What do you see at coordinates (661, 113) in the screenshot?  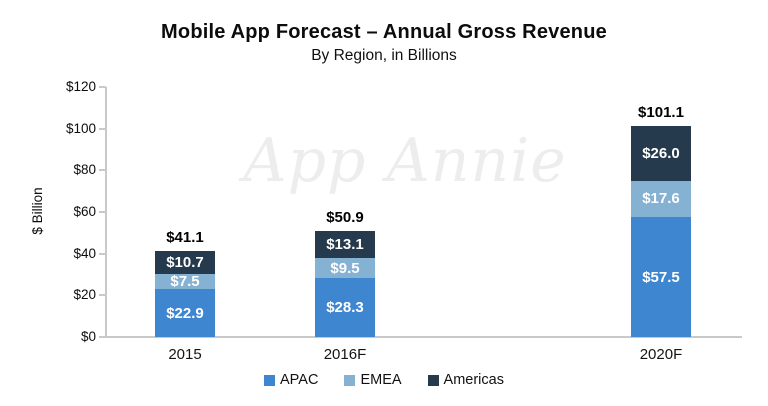 I see `bar-total-label: $101.1` at bounding box center [661, 113].